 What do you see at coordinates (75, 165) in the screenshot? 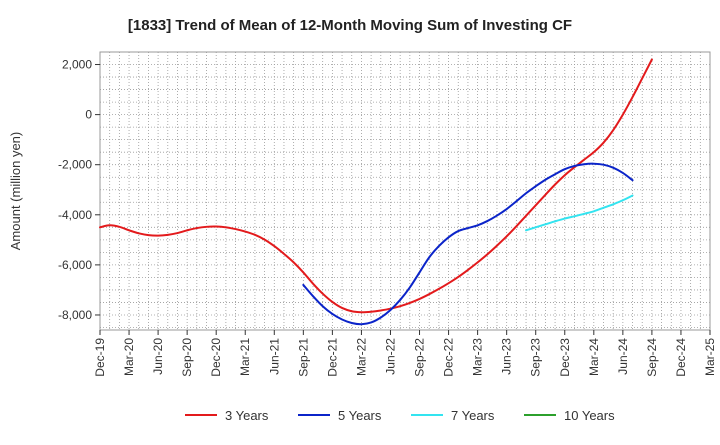
I see `y-tick-label: -2,000` at bounding box center [75, 165].